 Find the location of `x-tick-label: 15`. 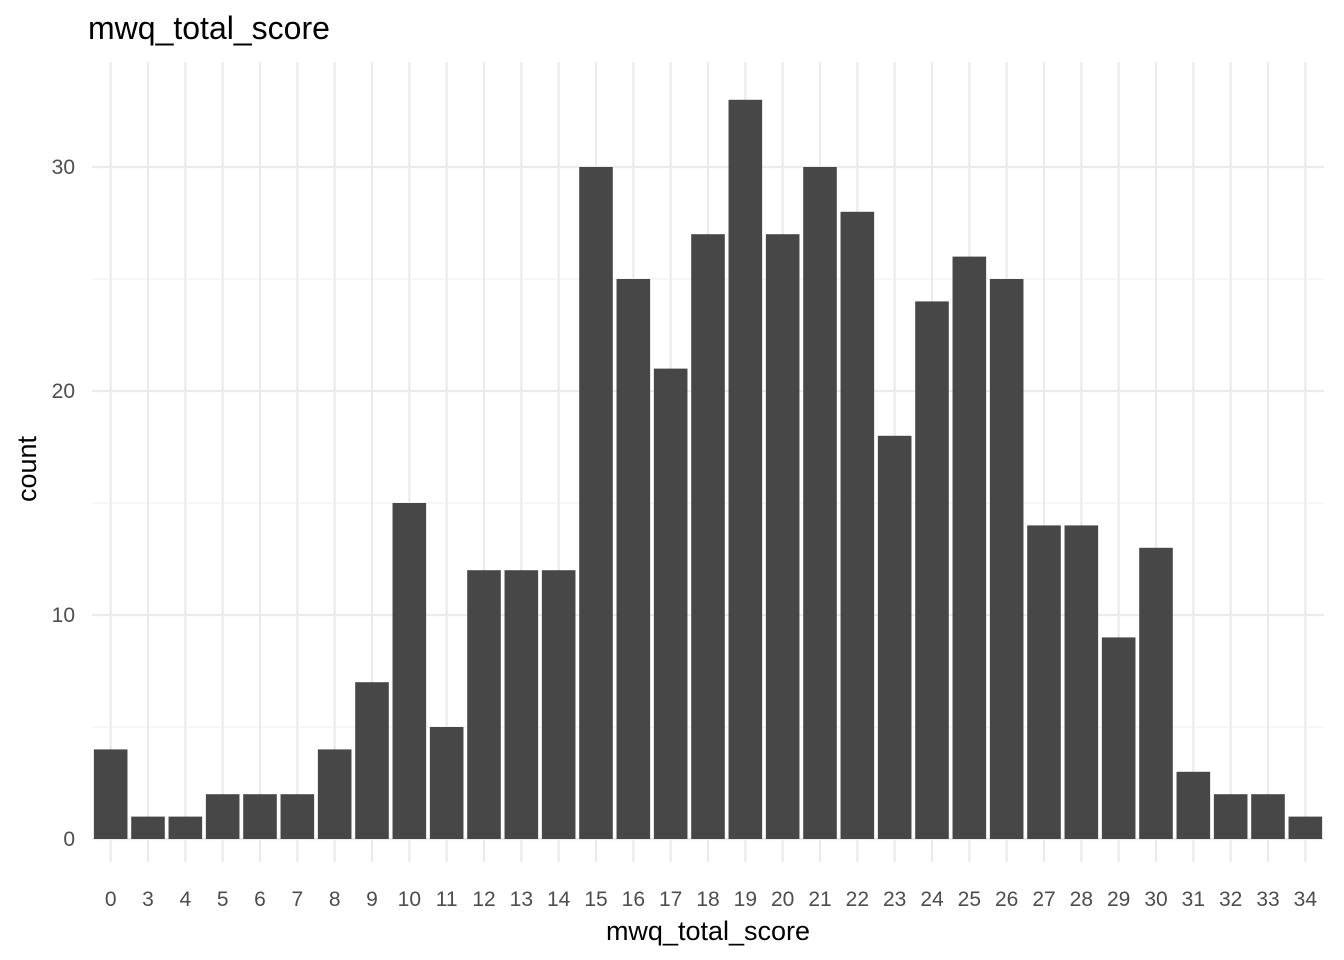

x-tick-label: 15 is located at coordinates (595, 899).